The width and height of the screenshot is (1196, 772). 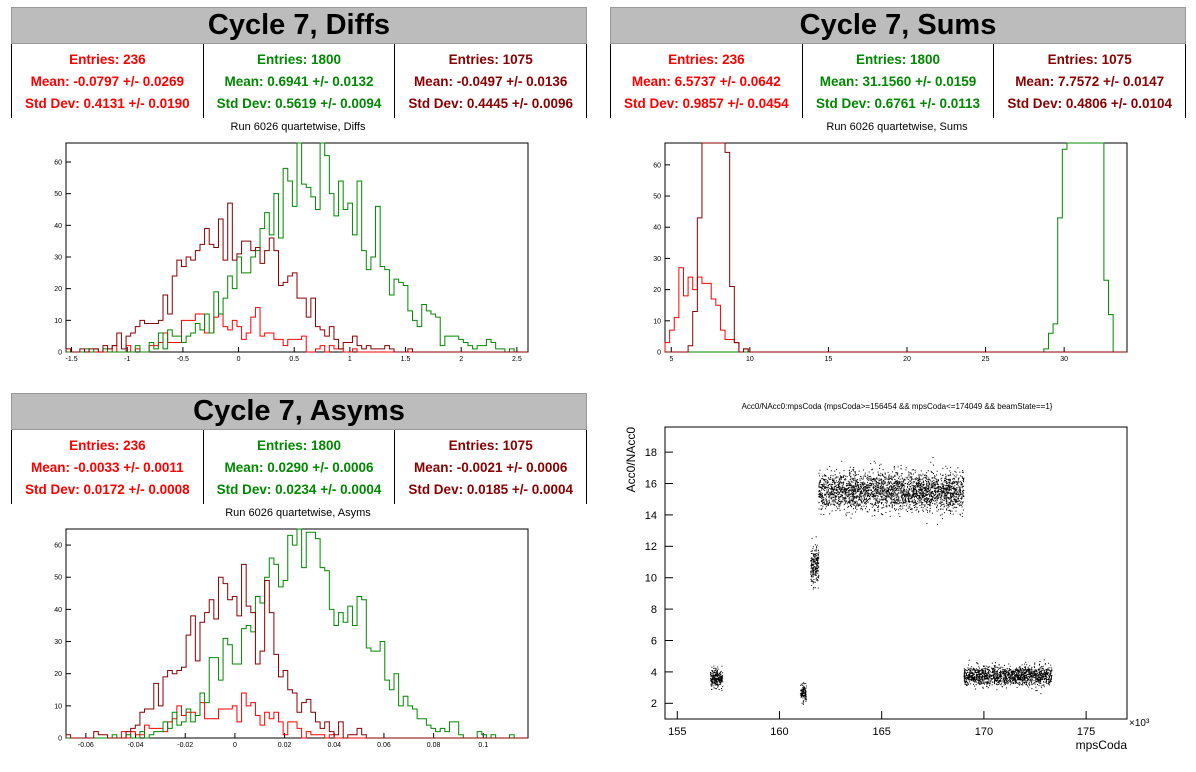 I want to click on x-tick-label: 30, so click(x=1064, y=359).